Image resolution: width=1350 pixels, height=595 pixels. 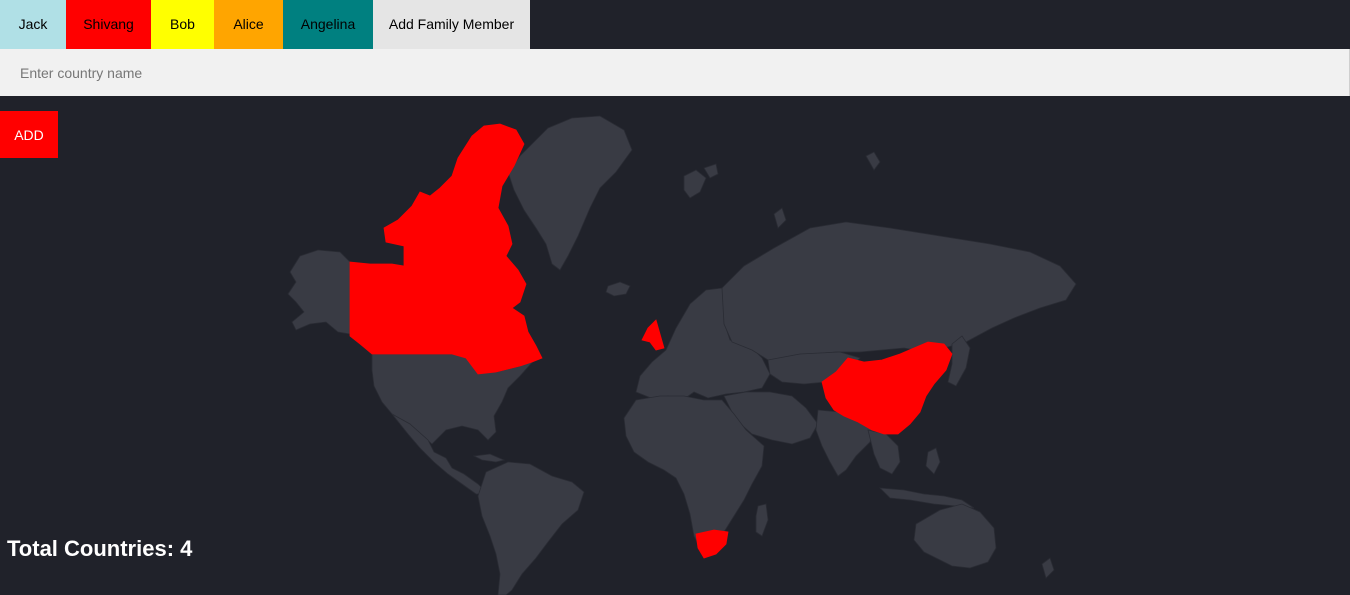 I want to click on map-country-new-zealand, so click(x=1048, y=568).